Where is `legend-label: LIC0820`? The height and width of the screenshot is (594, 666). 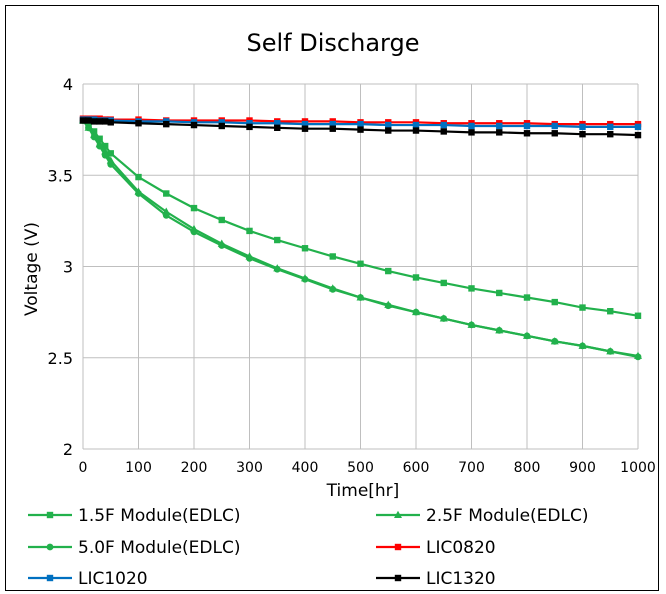 legend-label: LIC0820 is located at coordinates (461, 548).